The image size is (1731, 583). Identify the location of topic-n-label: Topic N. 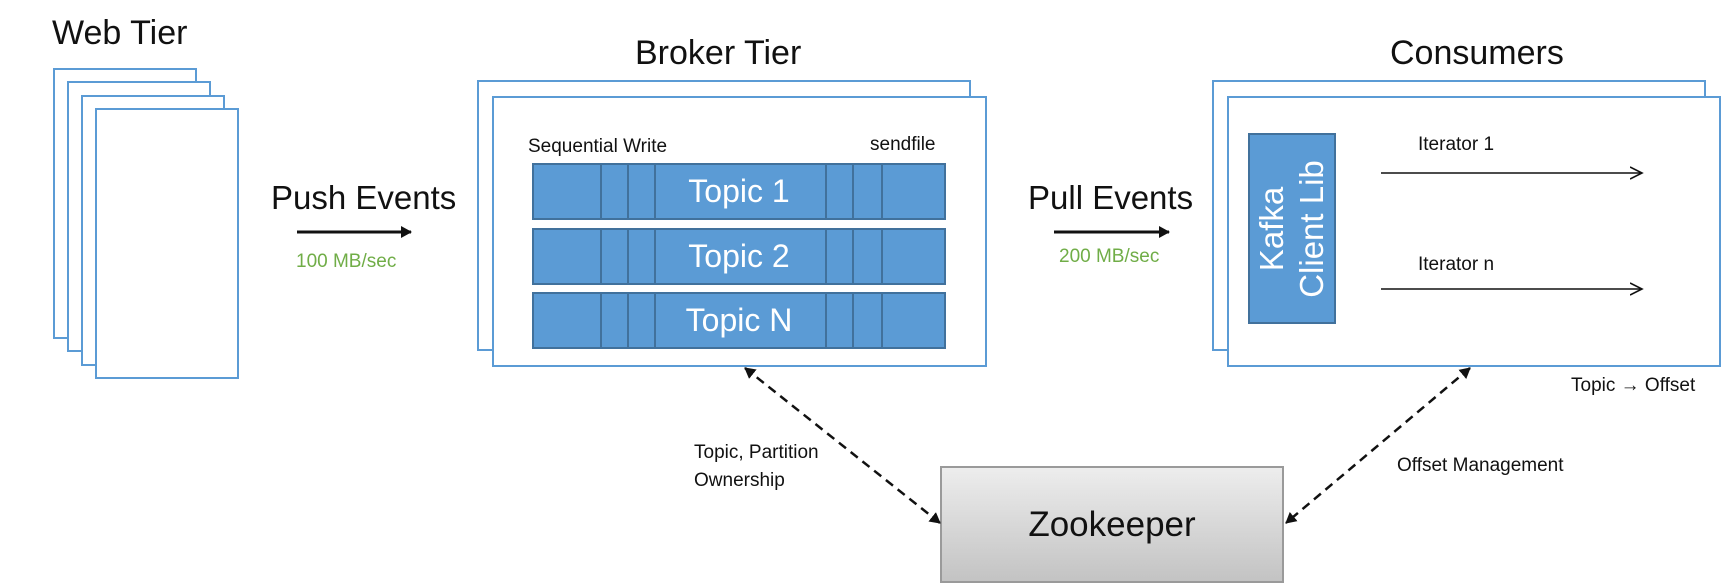
(739, 320).